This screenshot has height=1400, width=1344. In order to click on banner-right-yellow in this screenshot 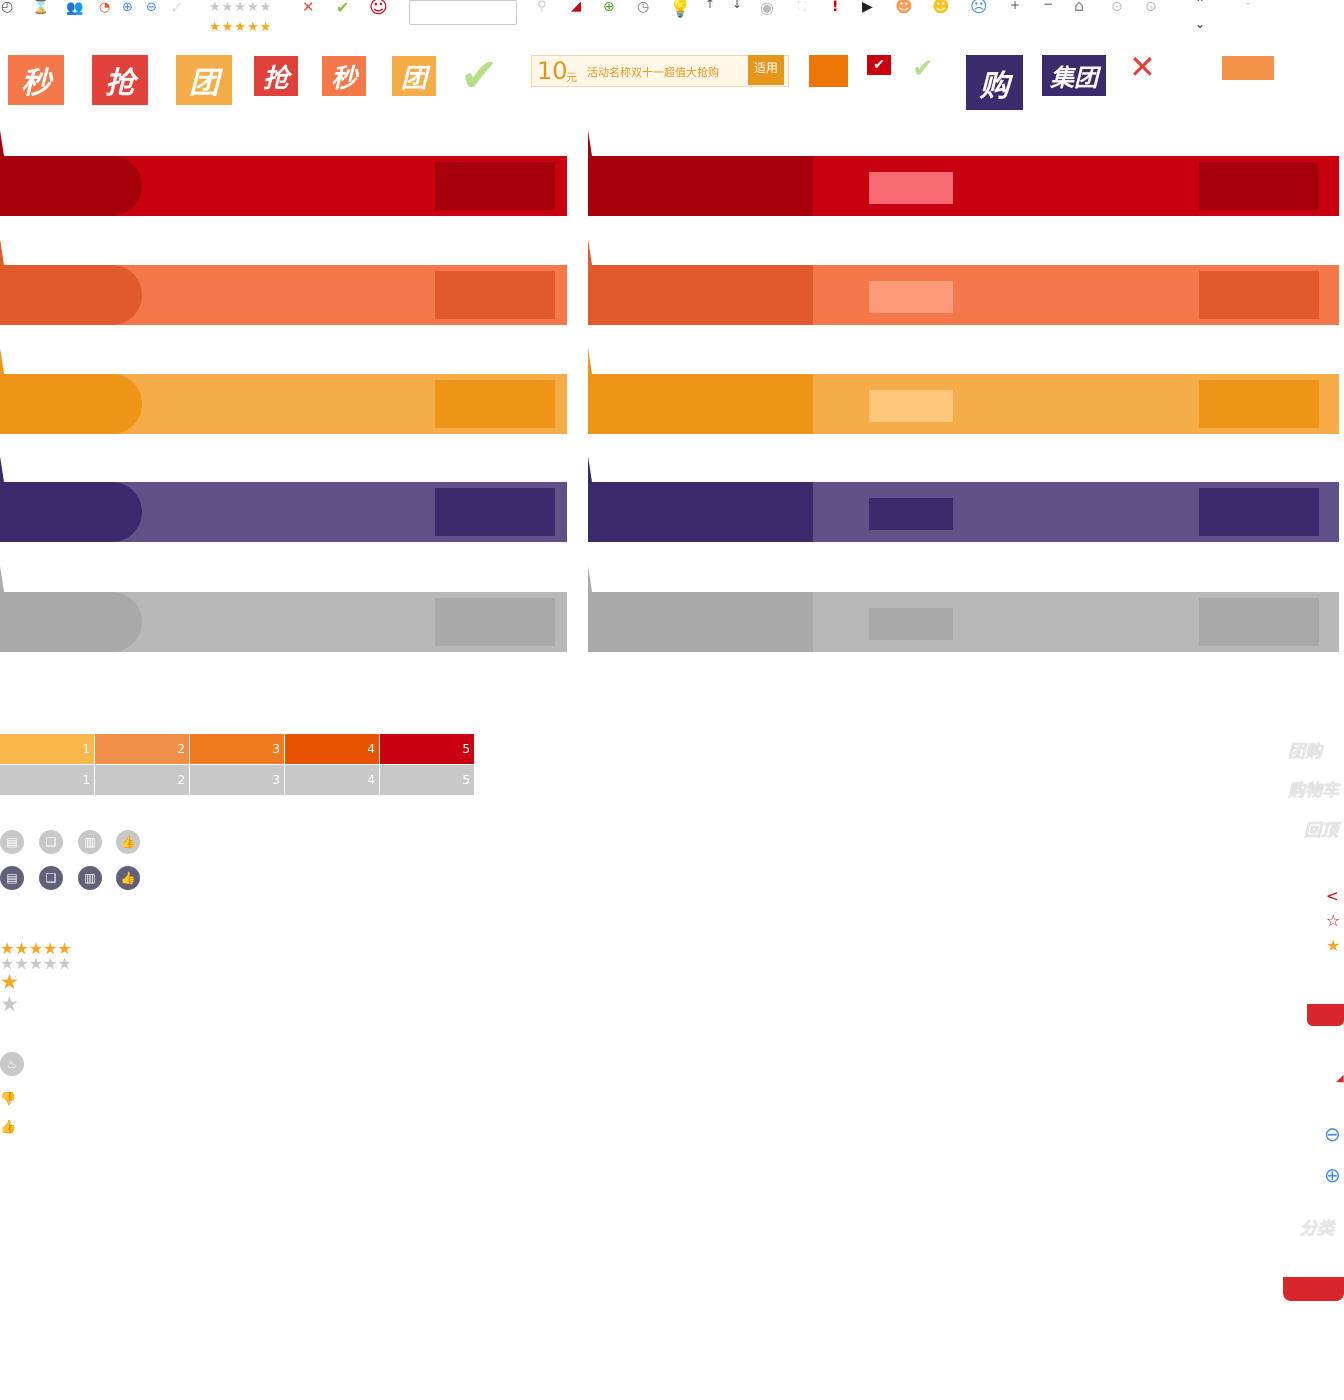, I will do `click(963, 391)`.